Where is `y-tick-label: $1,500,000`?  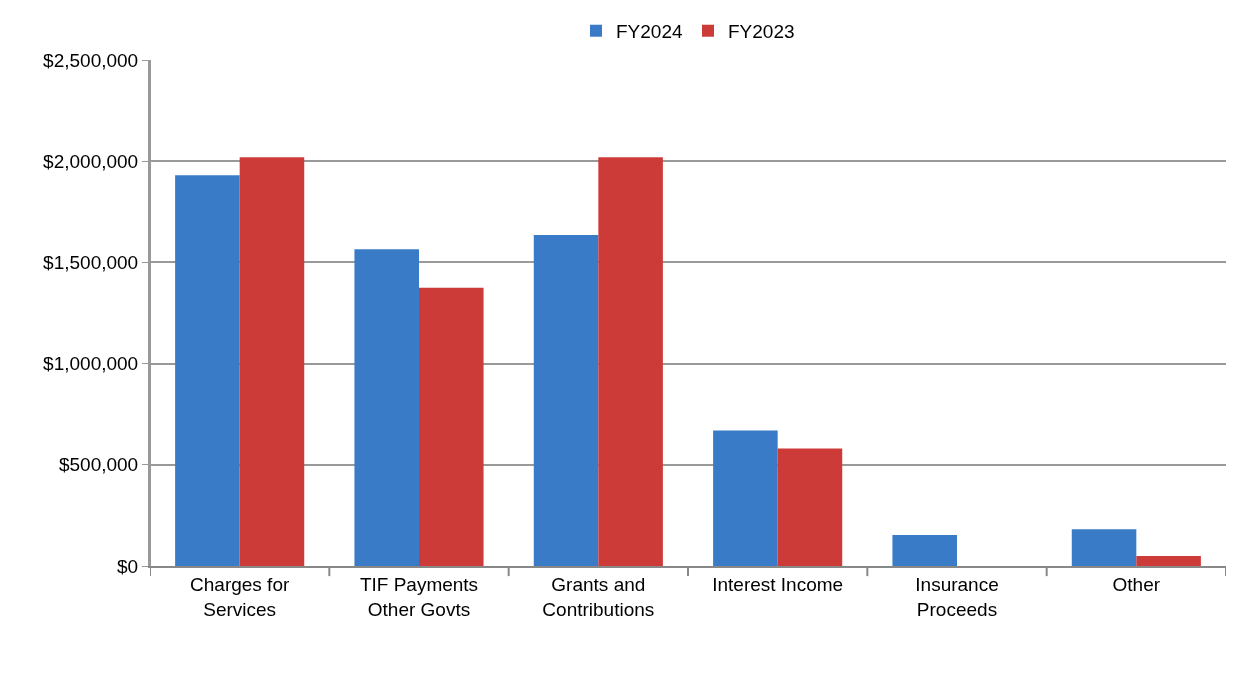 y-tick-label: $1,500,000 is located at coordinates (91, 263).